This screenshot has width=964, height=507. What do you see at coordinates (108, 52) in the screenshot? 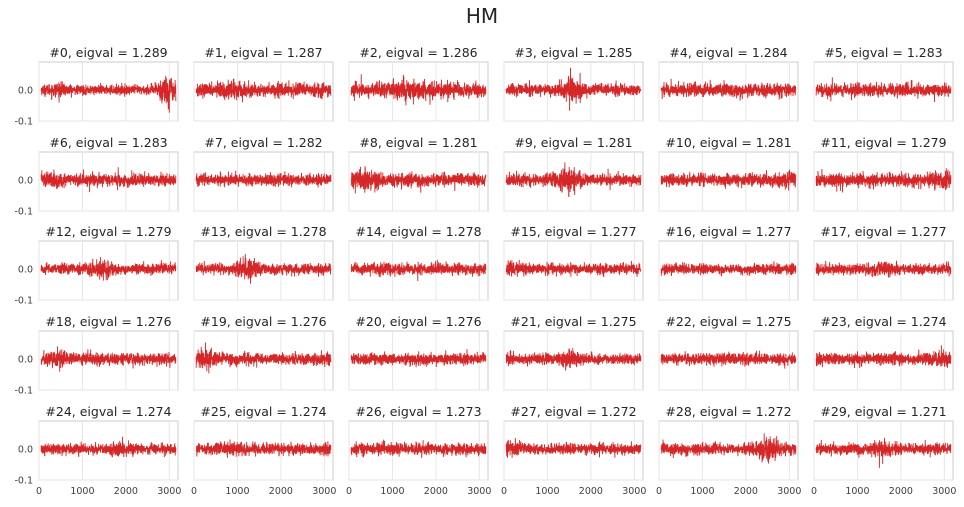
I see `subplot-title: #0, eigval = 1.289` at bounding box center [108, 52].